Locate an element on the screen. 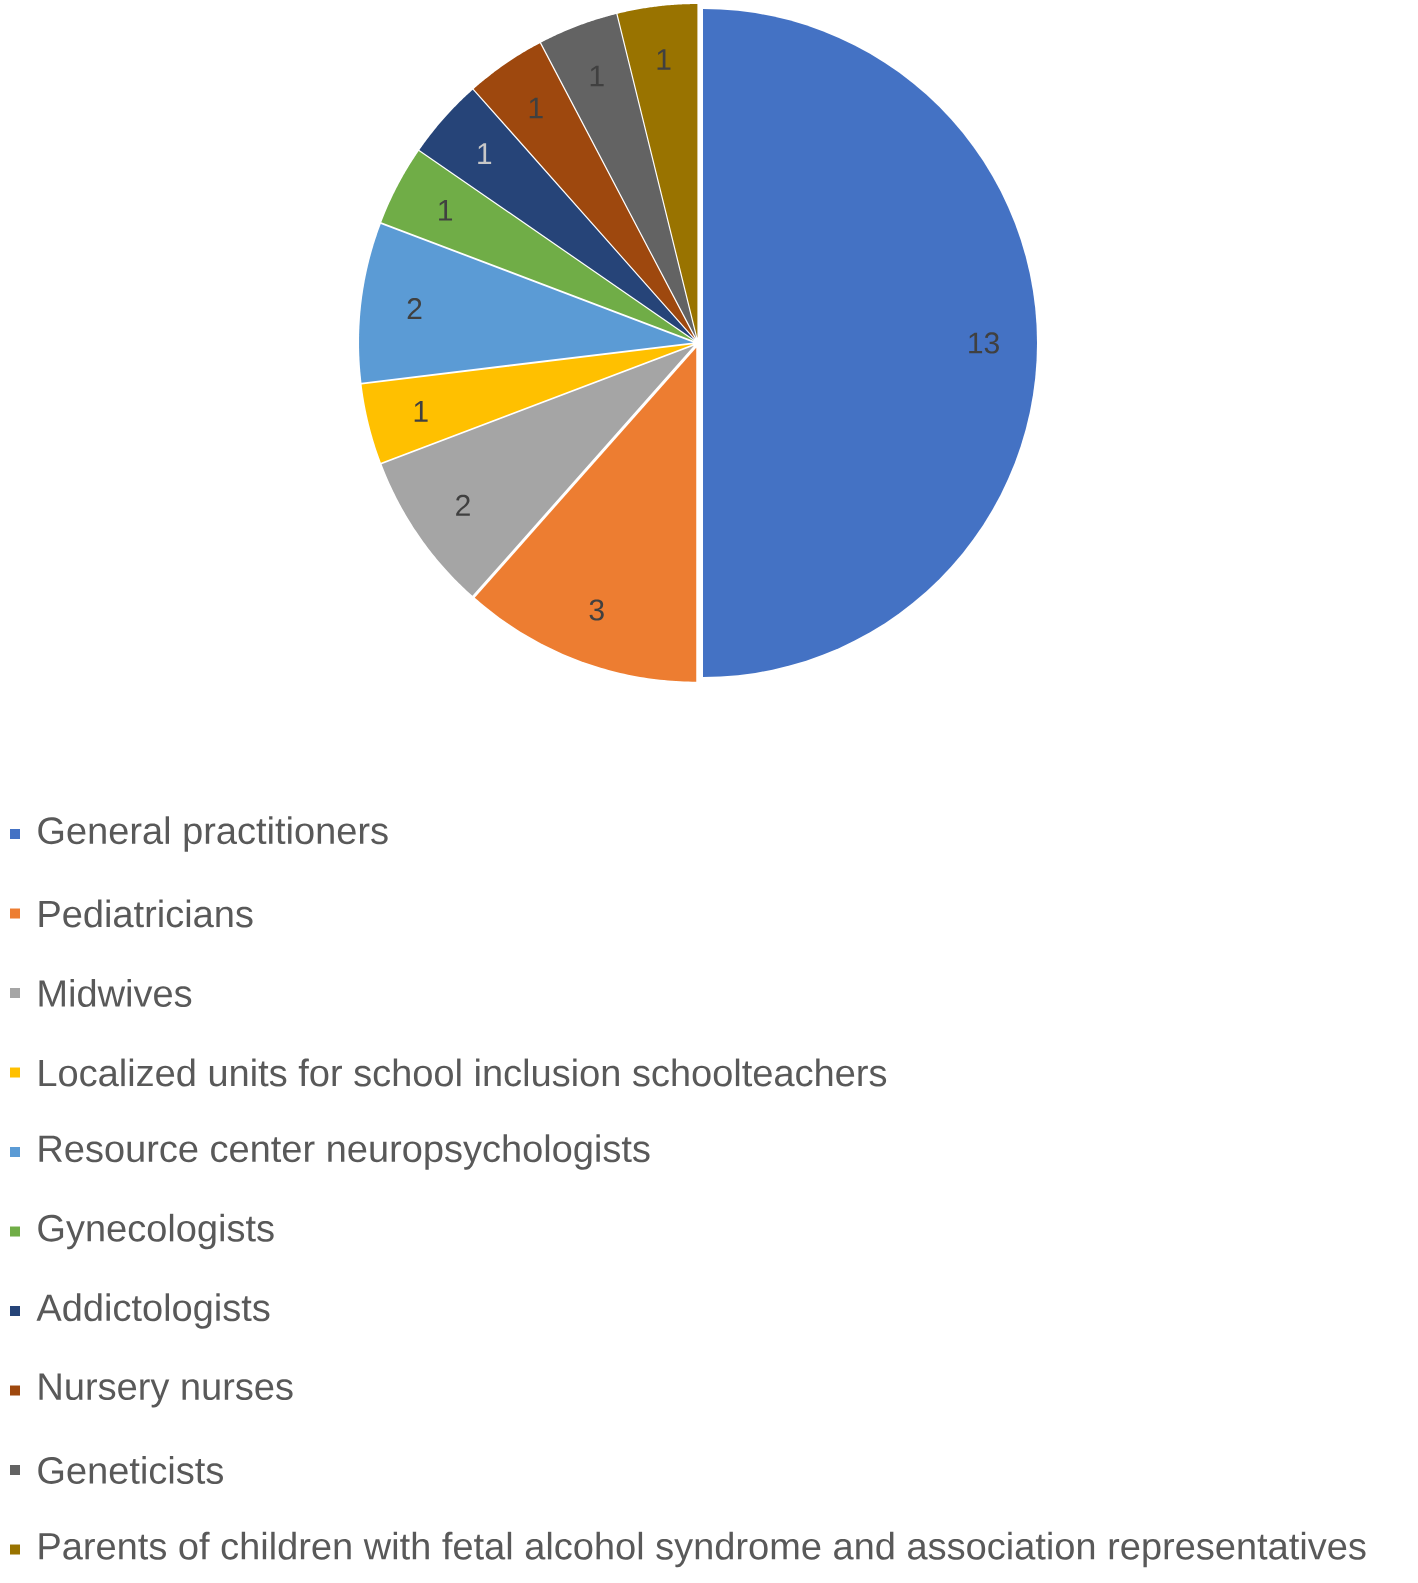 This screenshot has height=1583, width=1418. legend-label: Addictologists is located at coordinates (153, 1311).